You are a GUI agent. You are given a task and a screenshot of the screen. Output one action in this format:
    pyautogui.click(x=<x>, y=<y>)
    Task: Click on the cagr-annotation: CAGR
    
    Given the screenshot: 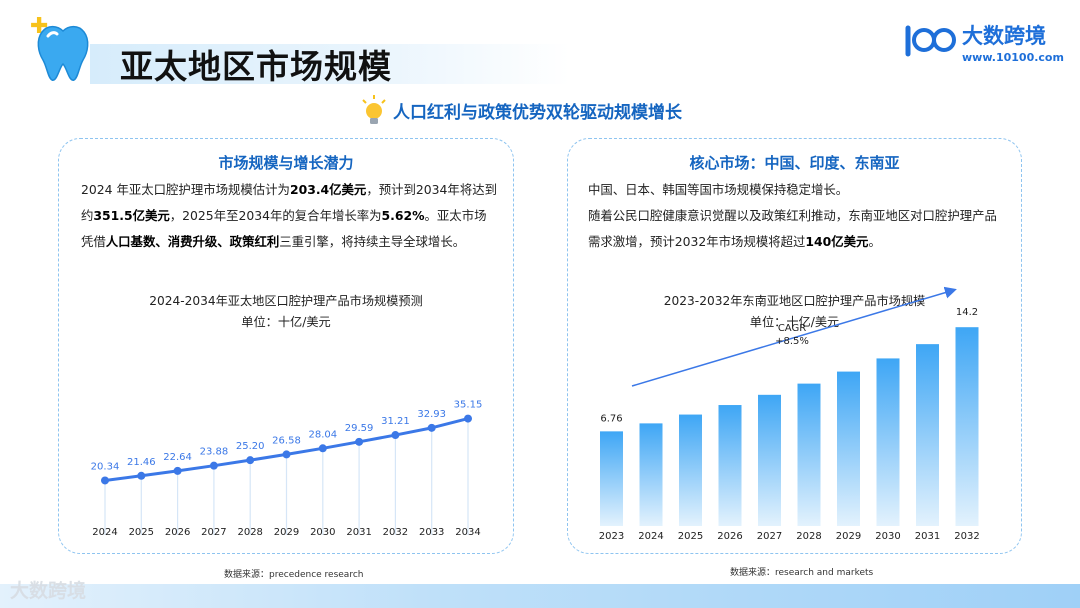 What is the action you would take?
    pyautogui.click(x=792, y=328)
    